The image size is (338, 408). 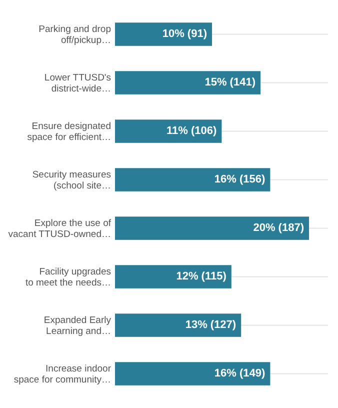 What do you see at coordinates (210, 325) in the screenshot?
I see `data-label: 13% (127)` at bounding box center [210, 325].